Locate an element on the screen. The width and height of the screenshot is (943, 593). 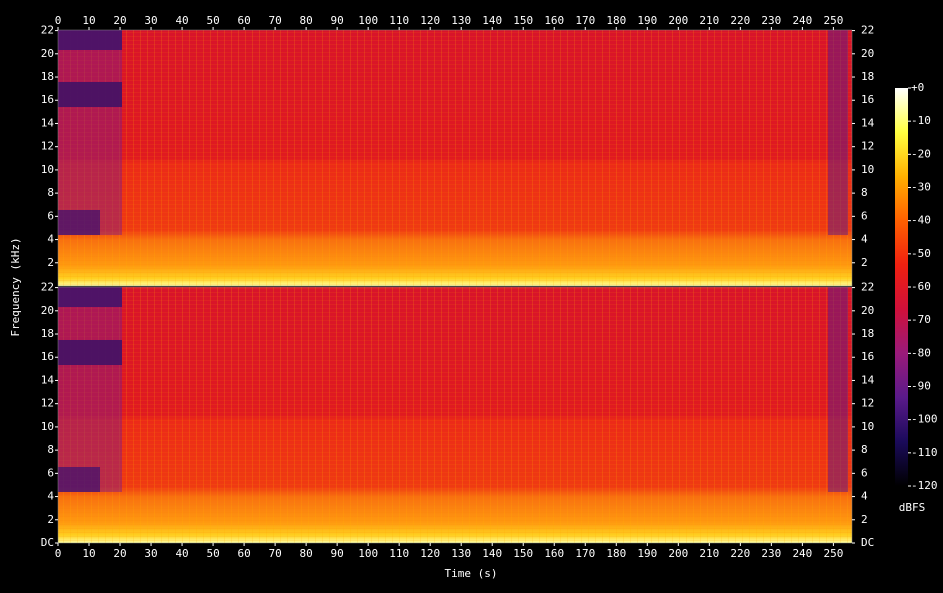
x-axis-label: Time (s) is located at coordinates (471, 573).